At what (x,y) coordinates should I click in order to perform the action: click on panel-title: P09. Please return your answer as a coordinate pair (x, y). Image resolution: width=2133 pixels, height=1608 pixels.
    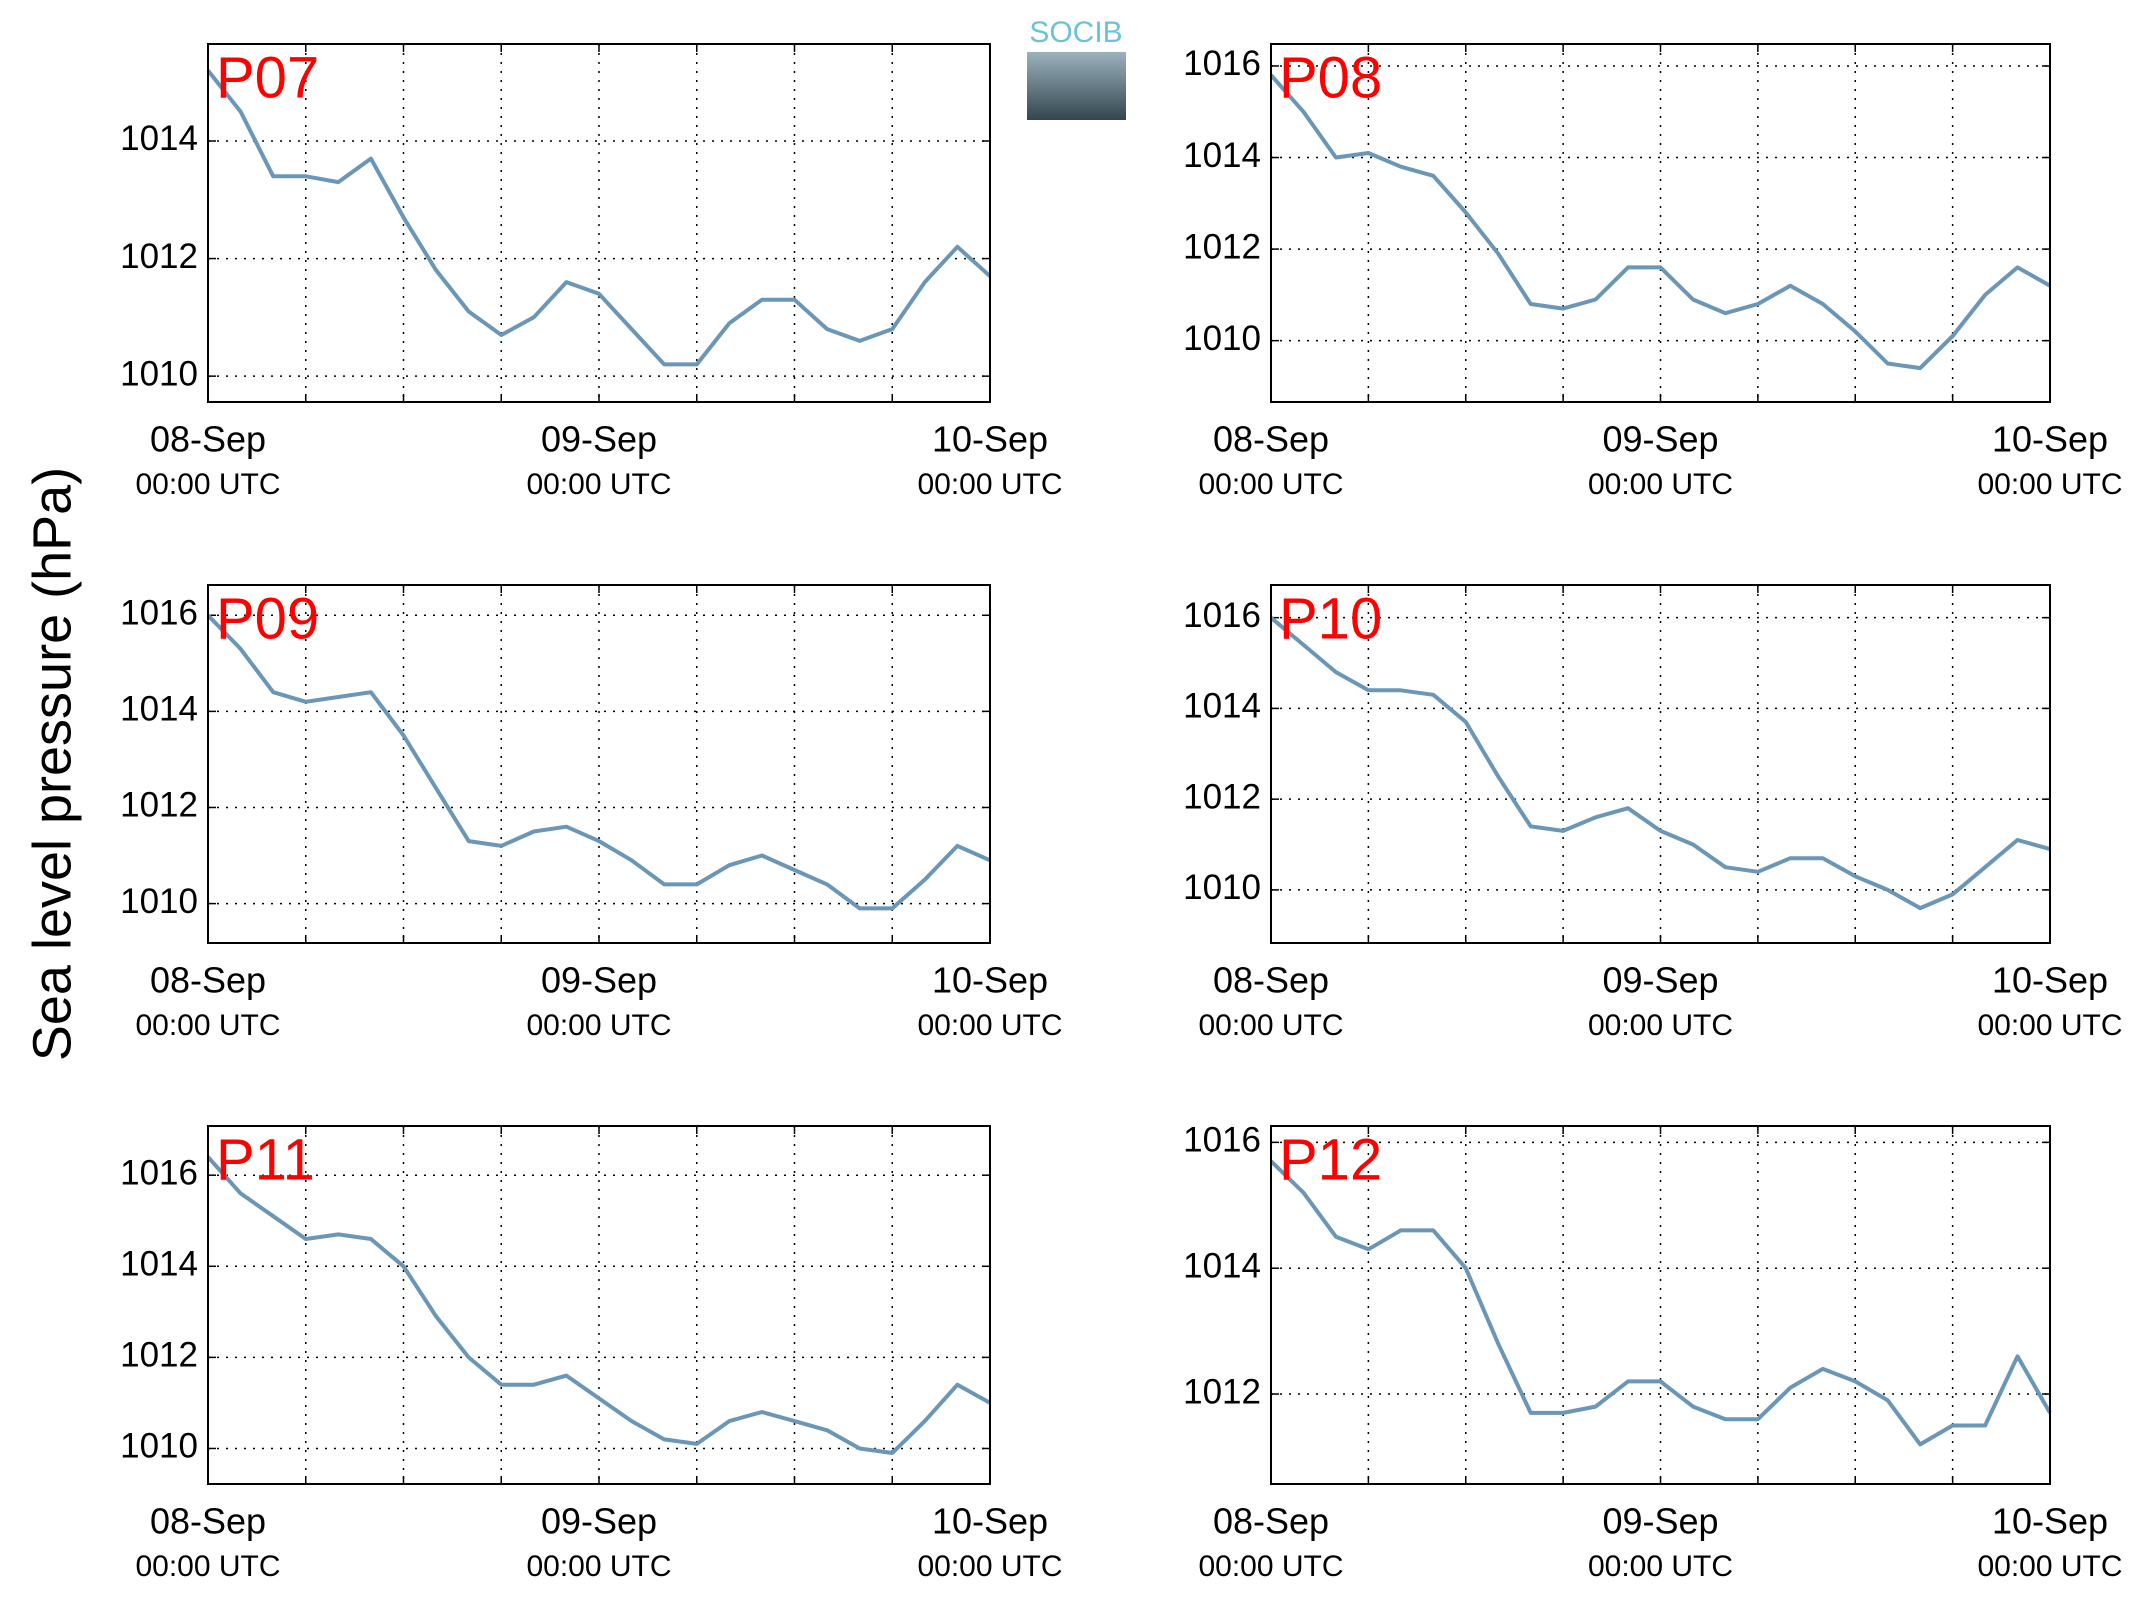
    Looking at the image, I should click on (267, 618).